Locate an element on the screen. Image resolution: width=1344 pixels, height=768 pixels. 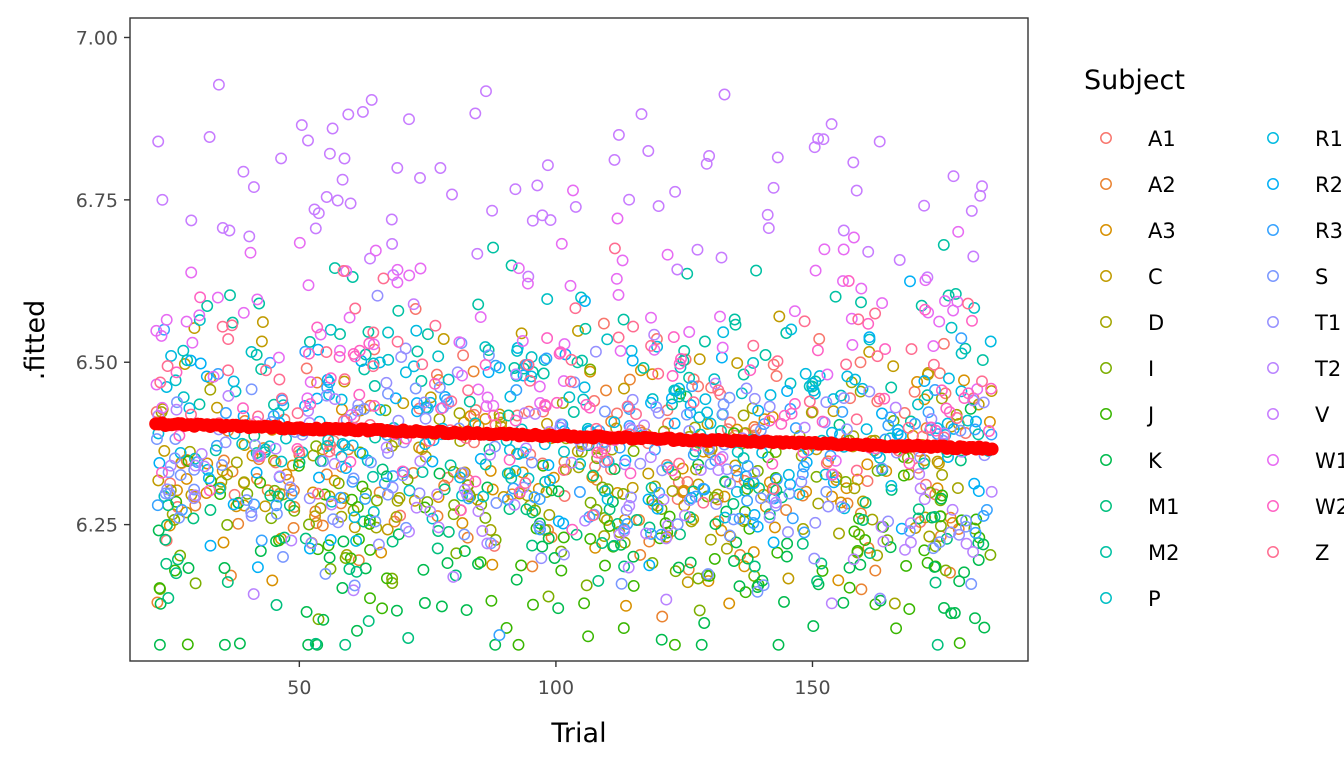
legend-item: P is located at coordinates (1130, 599).